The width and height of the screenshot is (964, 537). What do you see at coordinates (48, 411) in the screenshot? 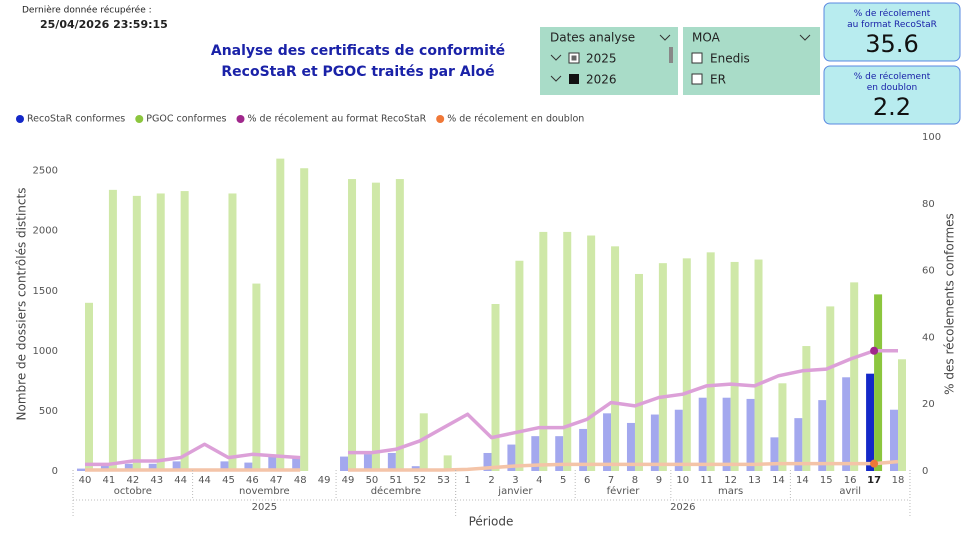
I see `y-tick-label: 500` at bounding box center [48, 411].